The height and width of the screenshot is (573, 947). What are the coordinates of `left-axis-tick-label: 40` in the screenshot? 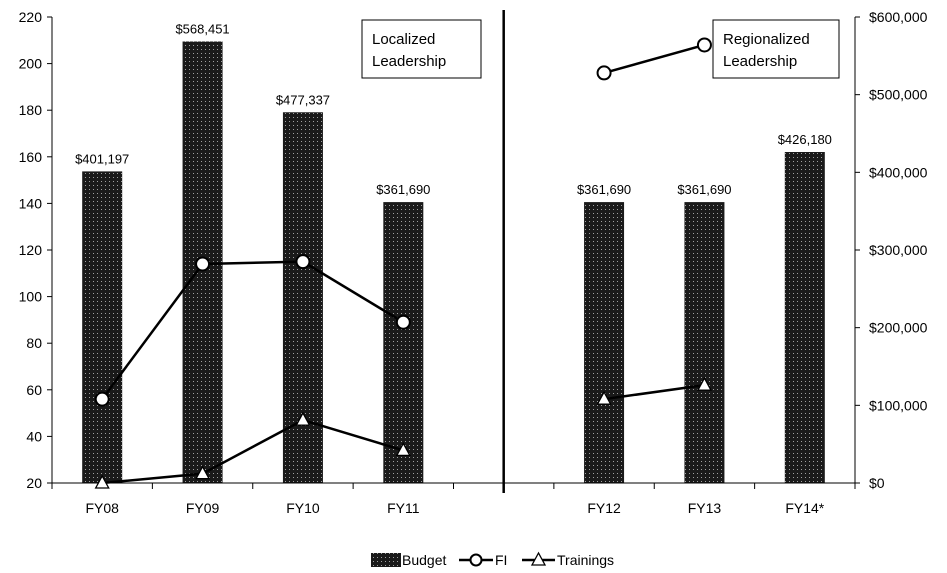 It's located at (34, 436).